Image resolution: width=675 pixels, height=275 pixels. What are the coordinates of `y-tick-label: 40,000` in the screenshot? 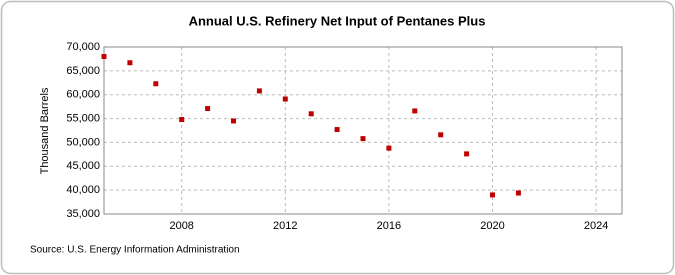 It's located at (83, 190).